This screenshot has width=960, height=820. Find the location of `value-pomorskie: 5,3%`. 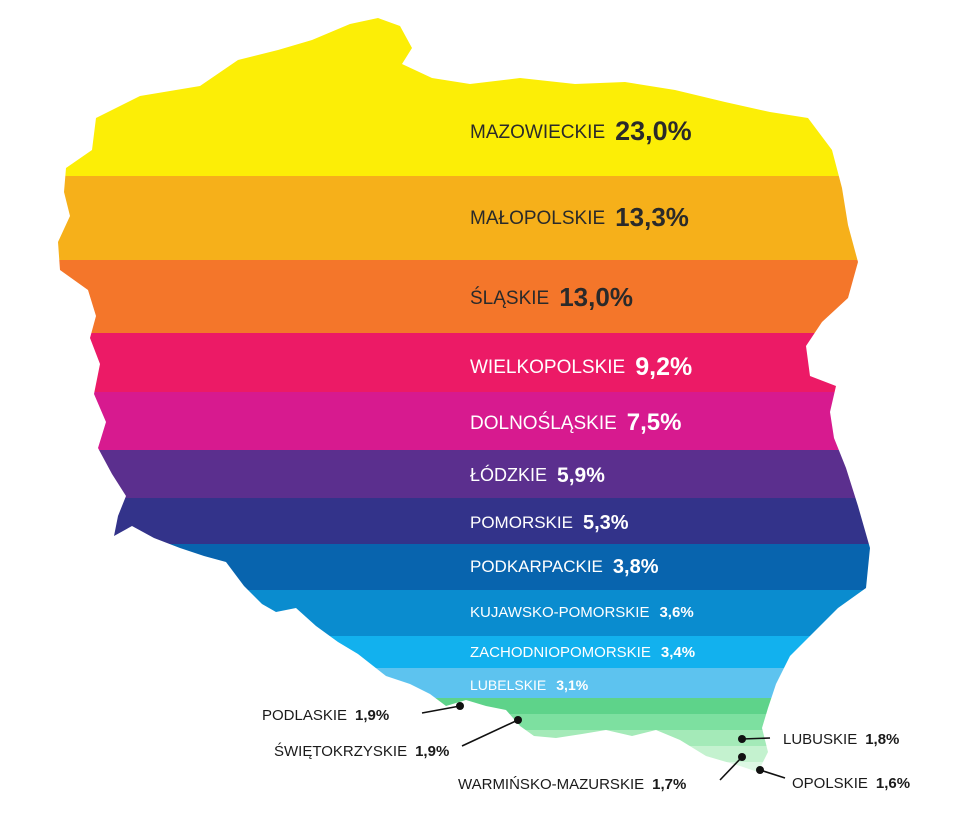

value-pomorskie: 5,3% is located at coordinates (606, 523).